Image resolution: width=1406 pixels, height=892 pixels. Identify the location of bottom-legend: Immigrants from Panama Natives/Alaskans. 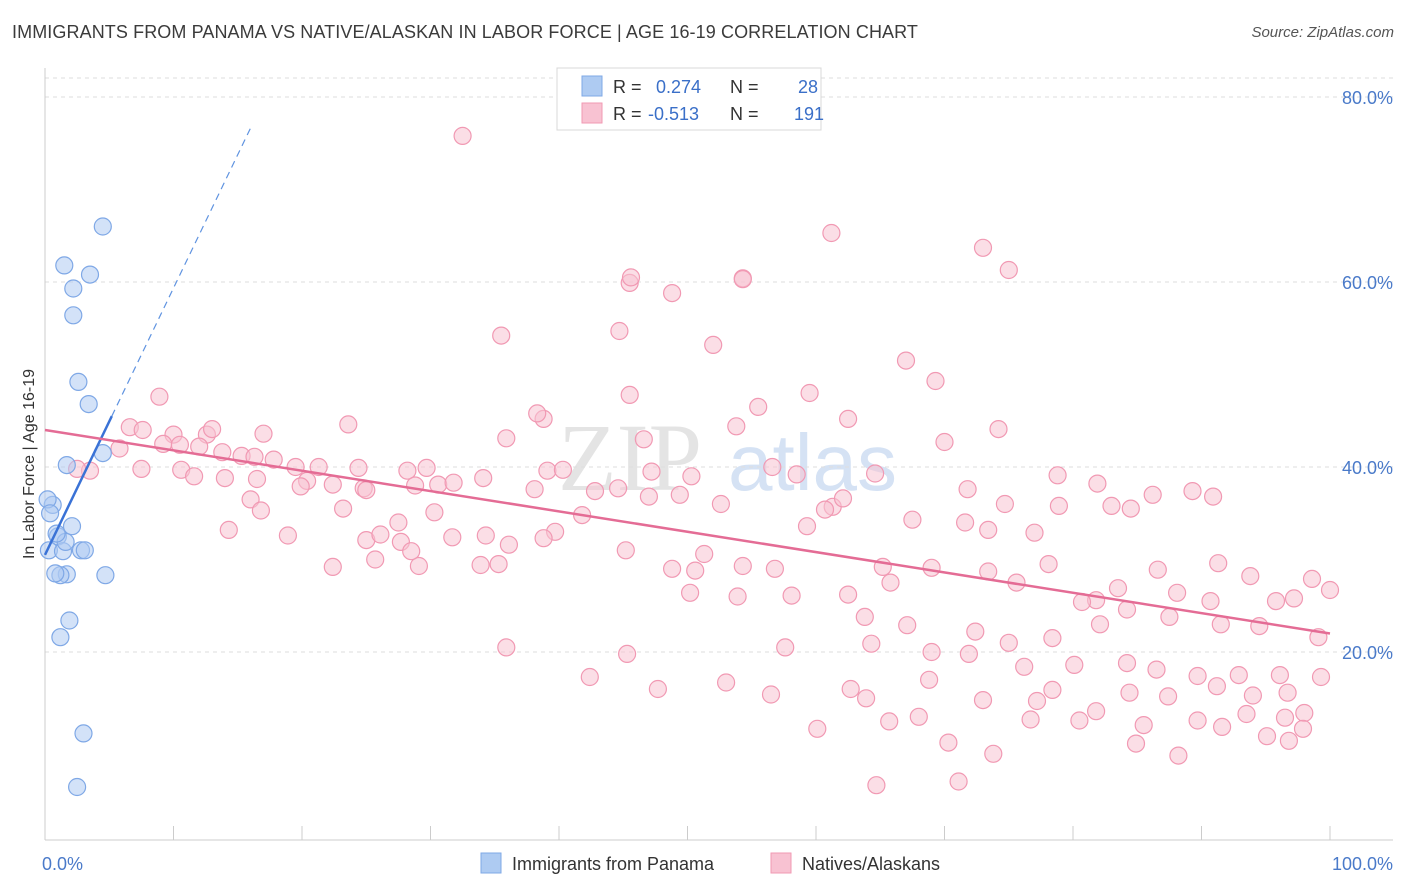
(710, 863).